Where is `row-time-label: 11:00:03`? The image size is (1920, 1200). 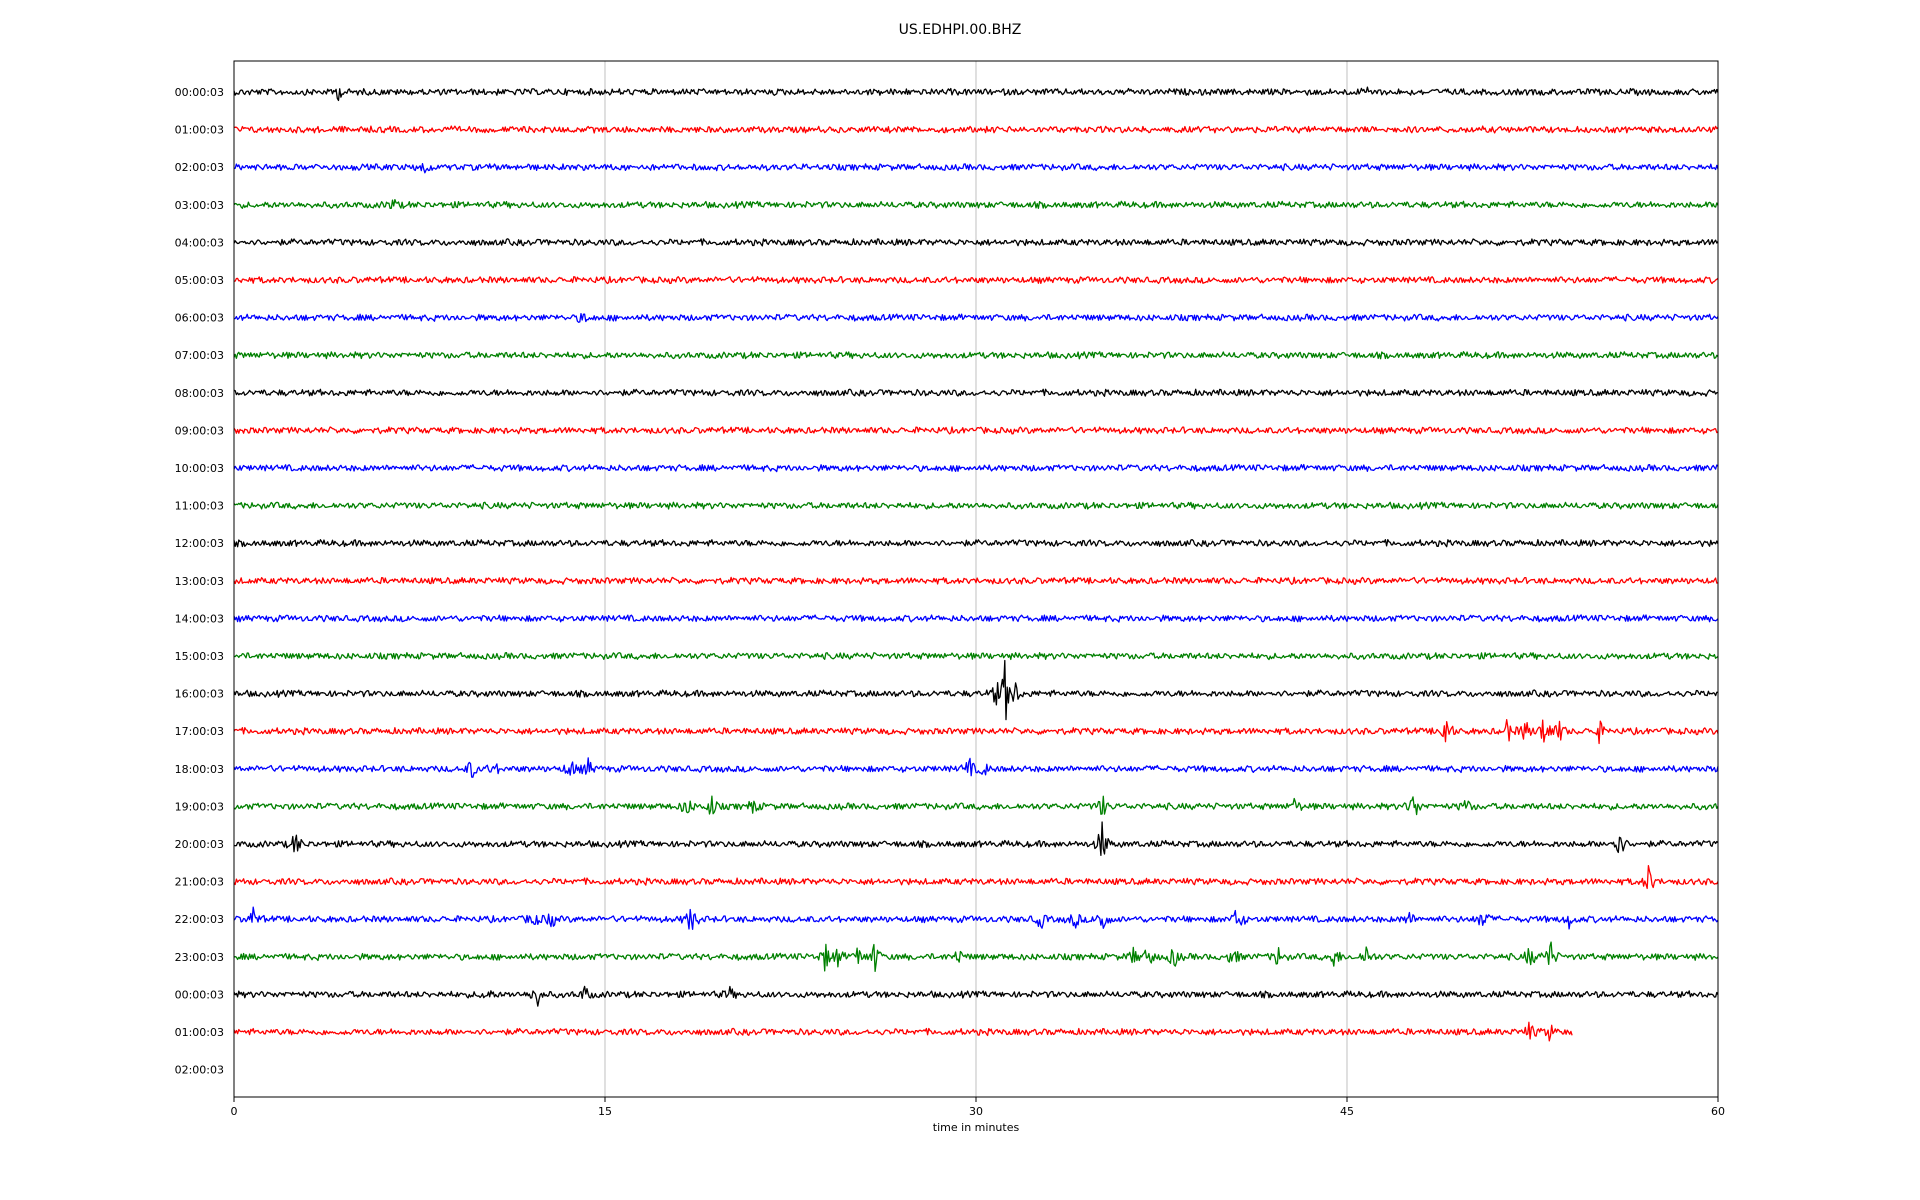 row-time-label: 11:00:03 is located at coordinates (199, 506).